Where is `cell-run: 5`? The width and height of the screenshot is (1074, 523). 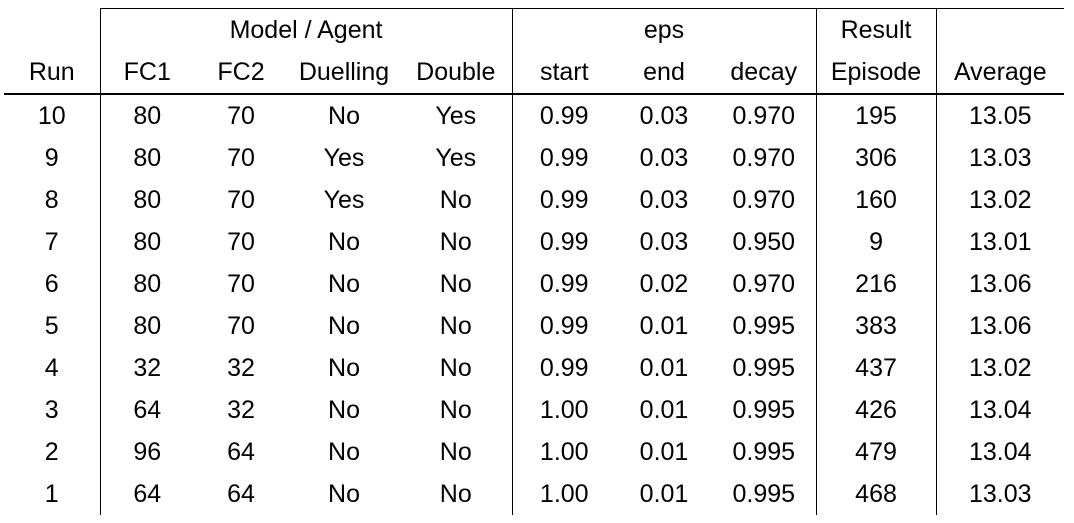
cell-run: 5 is located at coordinates (51, 325).